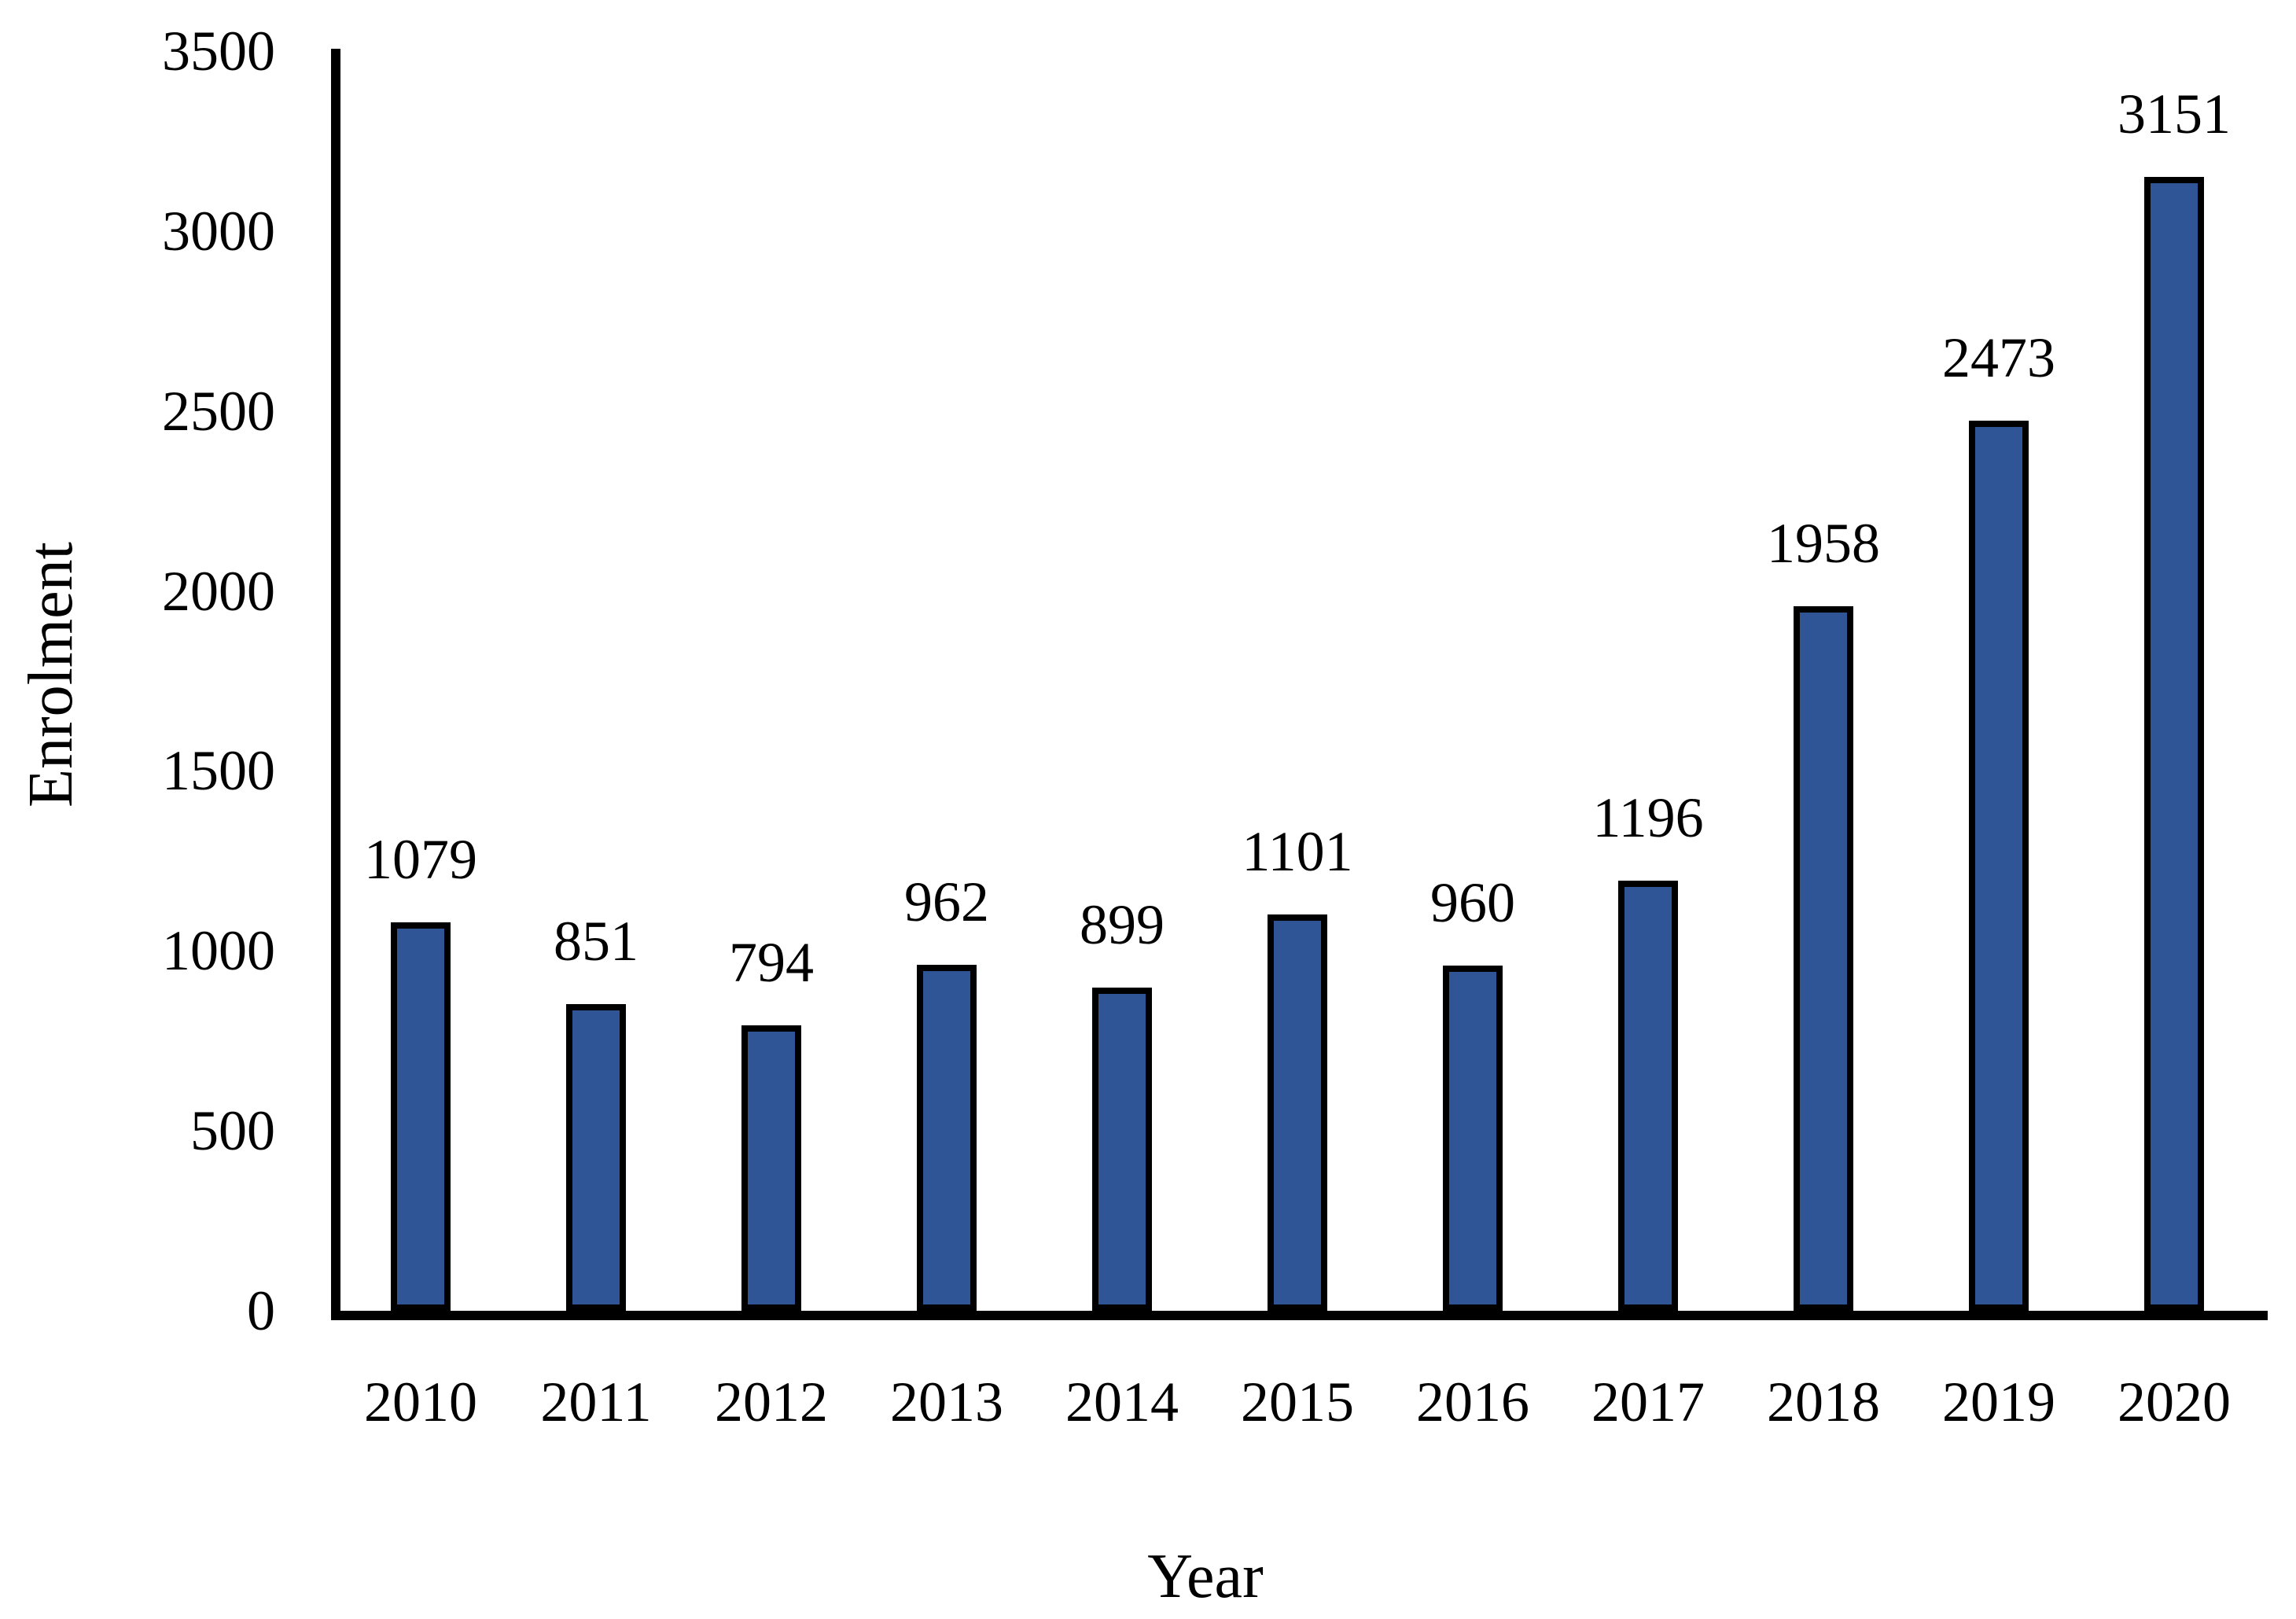 The image size is (2296, 1619). What do you see at coordinates (1122, 1149) in the screenshot?
I see `bar-2014` at bounding box center [1122, 1149].